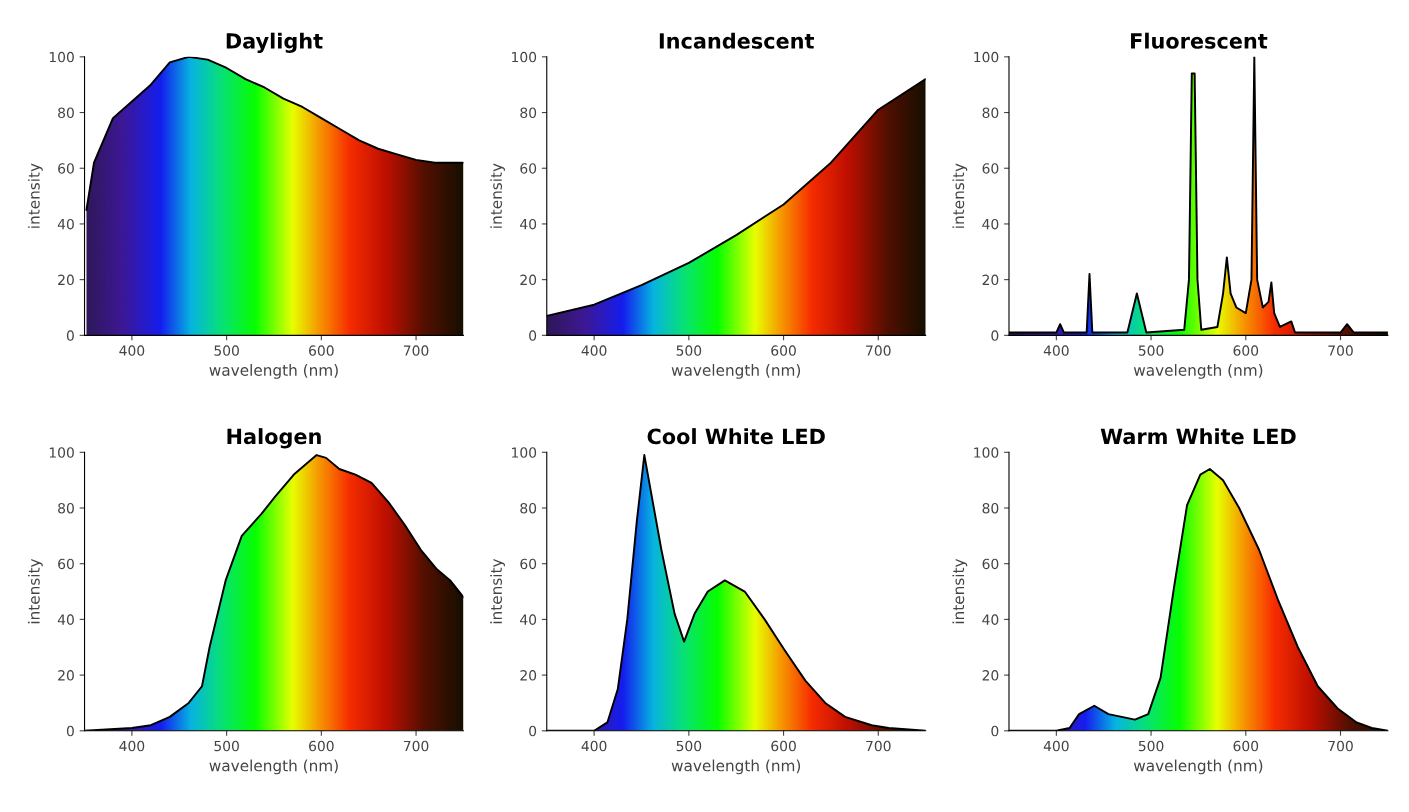 The width and height of the screenshot is (1409, 812). I want to click on chart-title: Daylight, so click(274, 42).